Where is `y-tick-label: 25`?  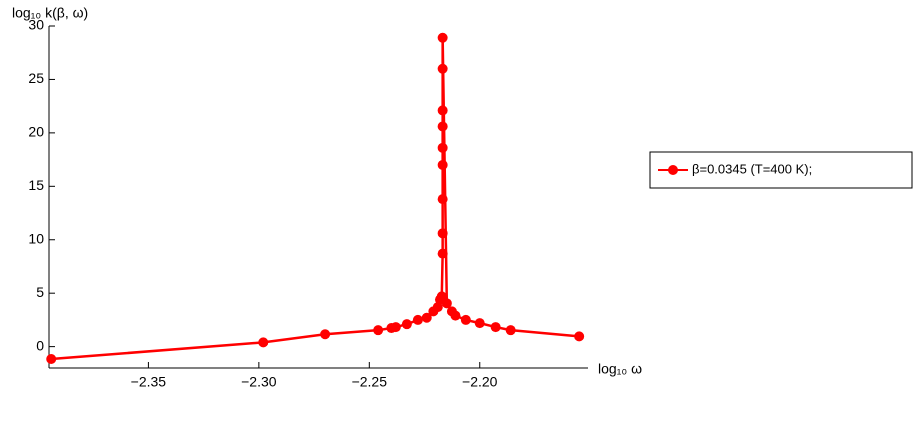 y-tick-label: 25 is located at coordinates (36, 78).